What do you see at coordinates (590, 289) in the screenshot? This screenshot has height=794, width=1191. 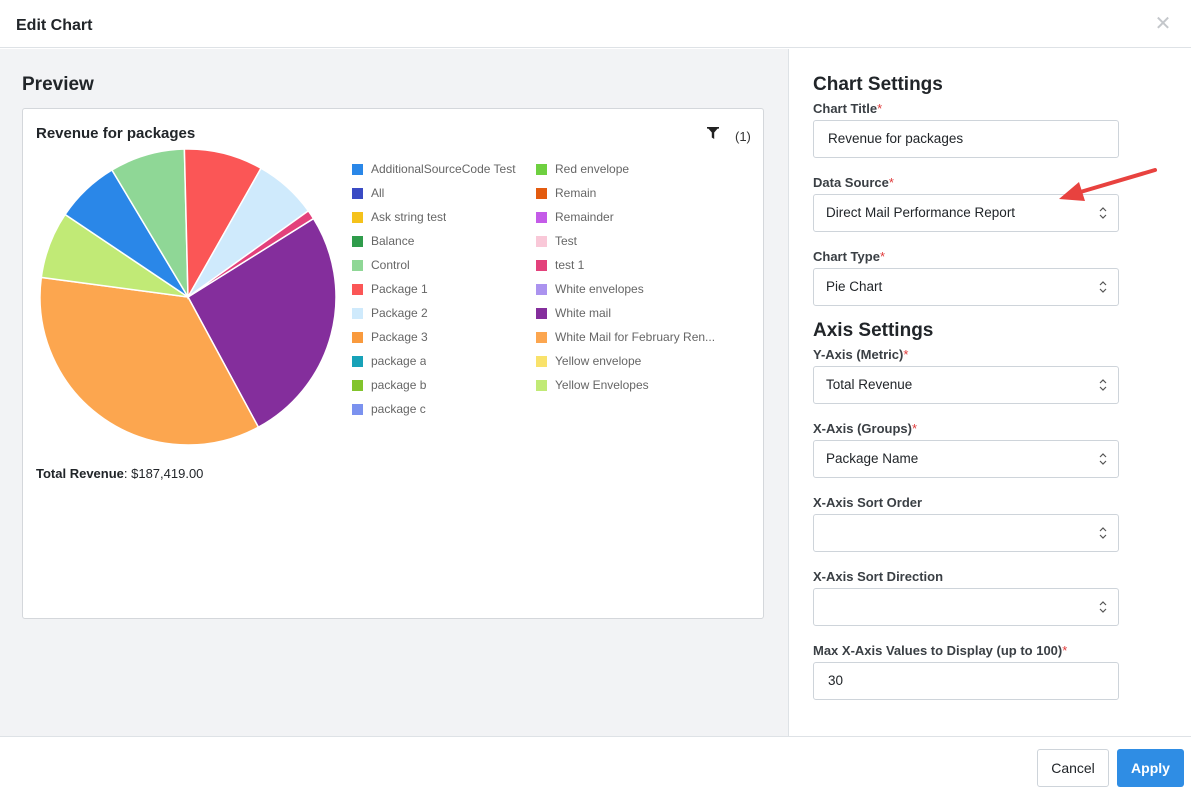 I see `legend-item: White envelopes` at bounding box center [590, 289].